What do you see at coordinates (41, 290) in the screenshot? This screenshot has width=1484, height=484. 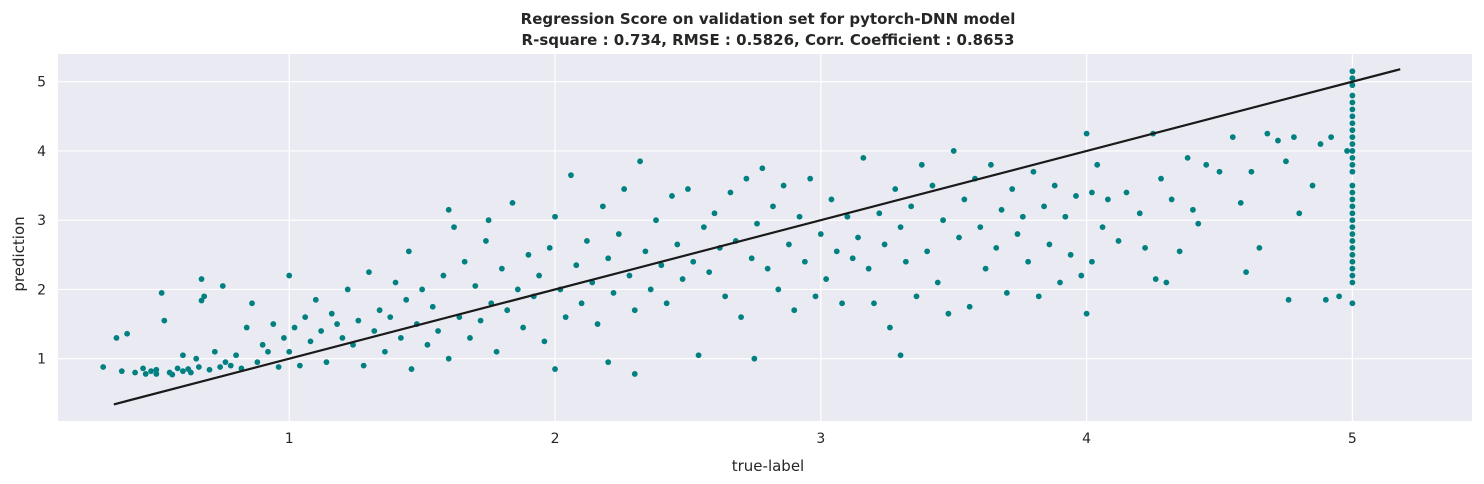 I see `y-tick-label: 2` at bounding box center [41, 290].